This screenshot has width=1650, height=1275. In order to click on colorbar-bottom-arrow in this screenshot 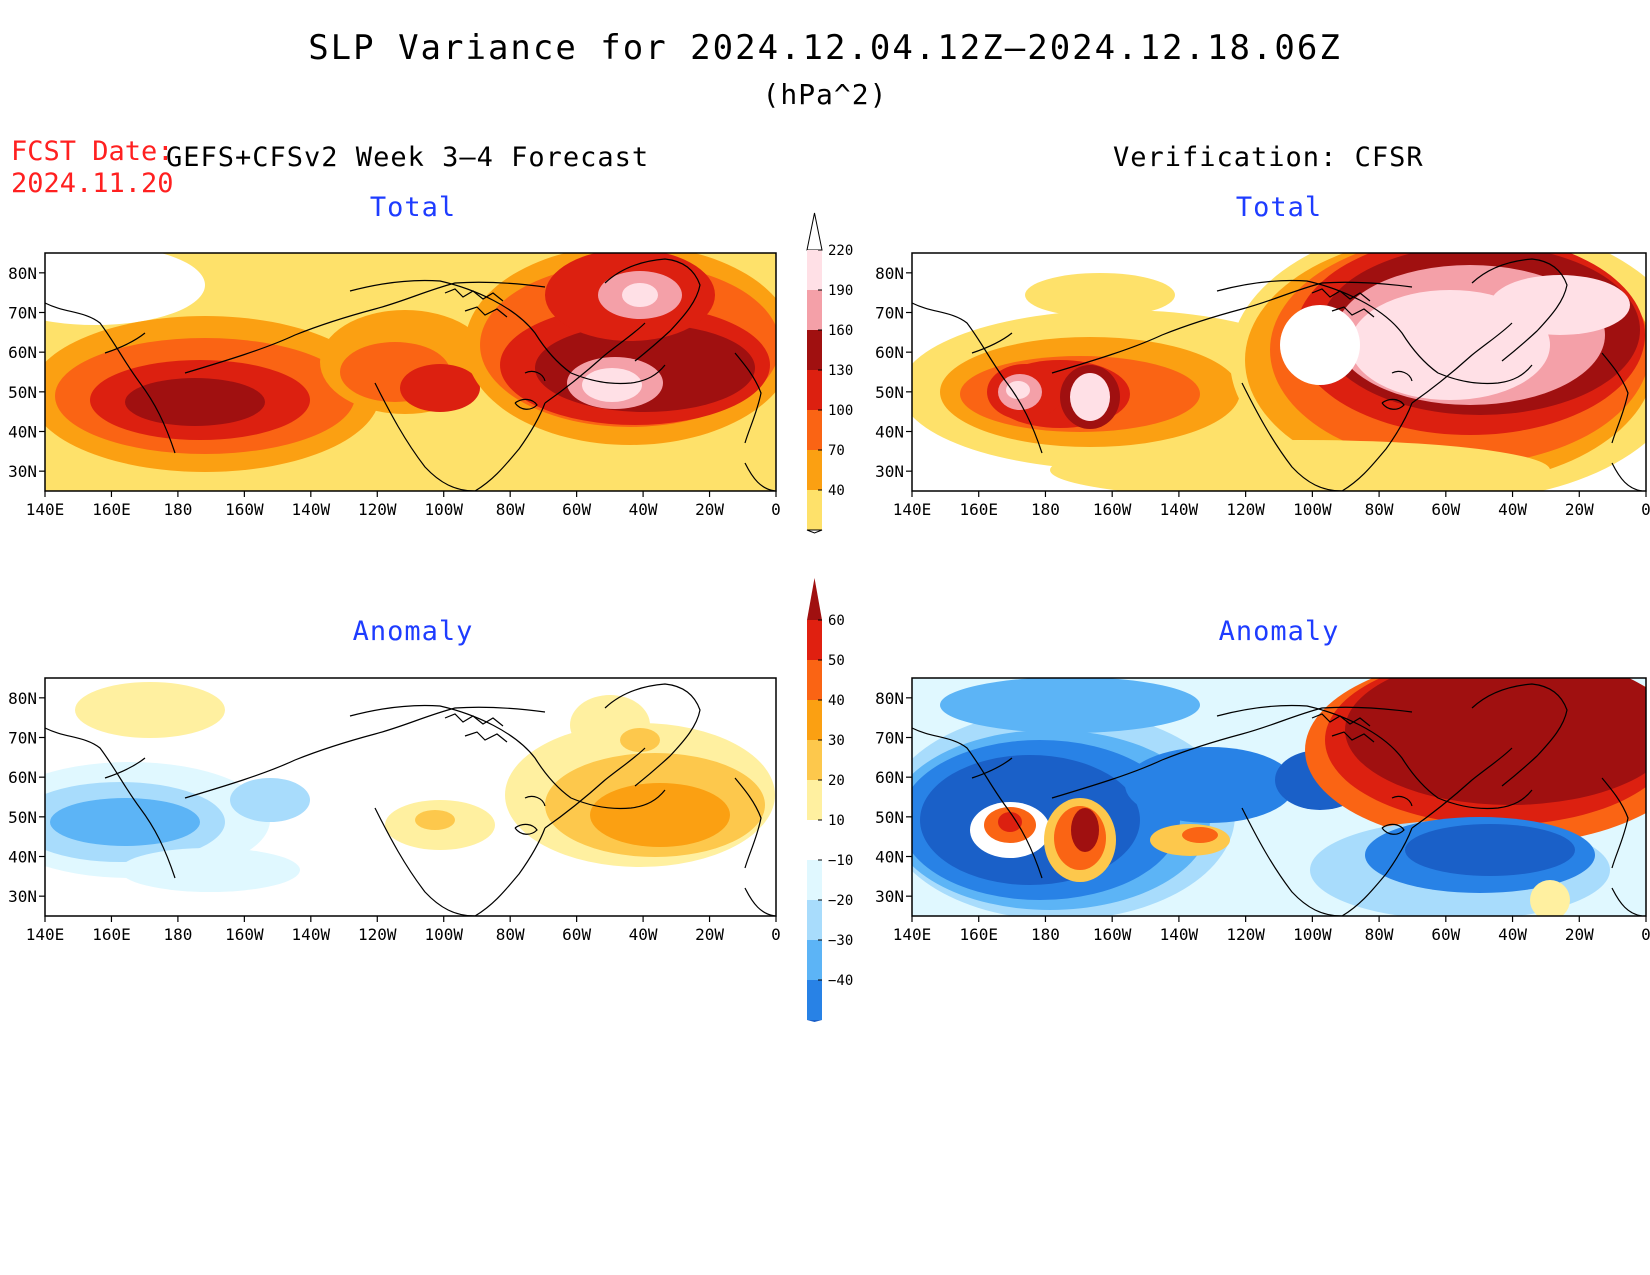, I will do `click(814, 1021)`.